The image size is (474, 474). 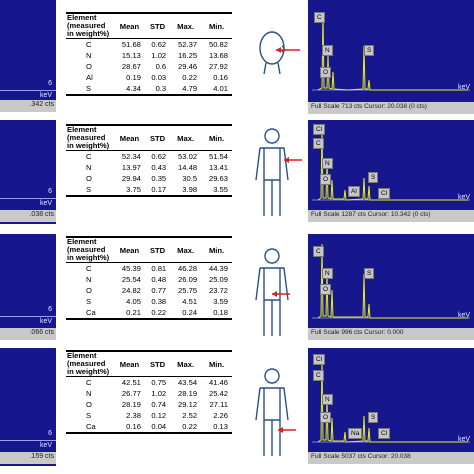 I want to click on peak-label: Na, so click(x=355, y=433).